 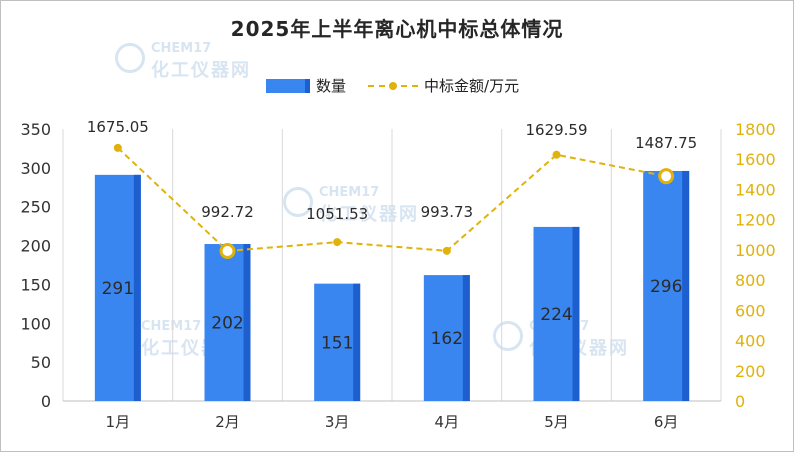 I want to click on bar-value-label: 291, so click(x=118, y=289).